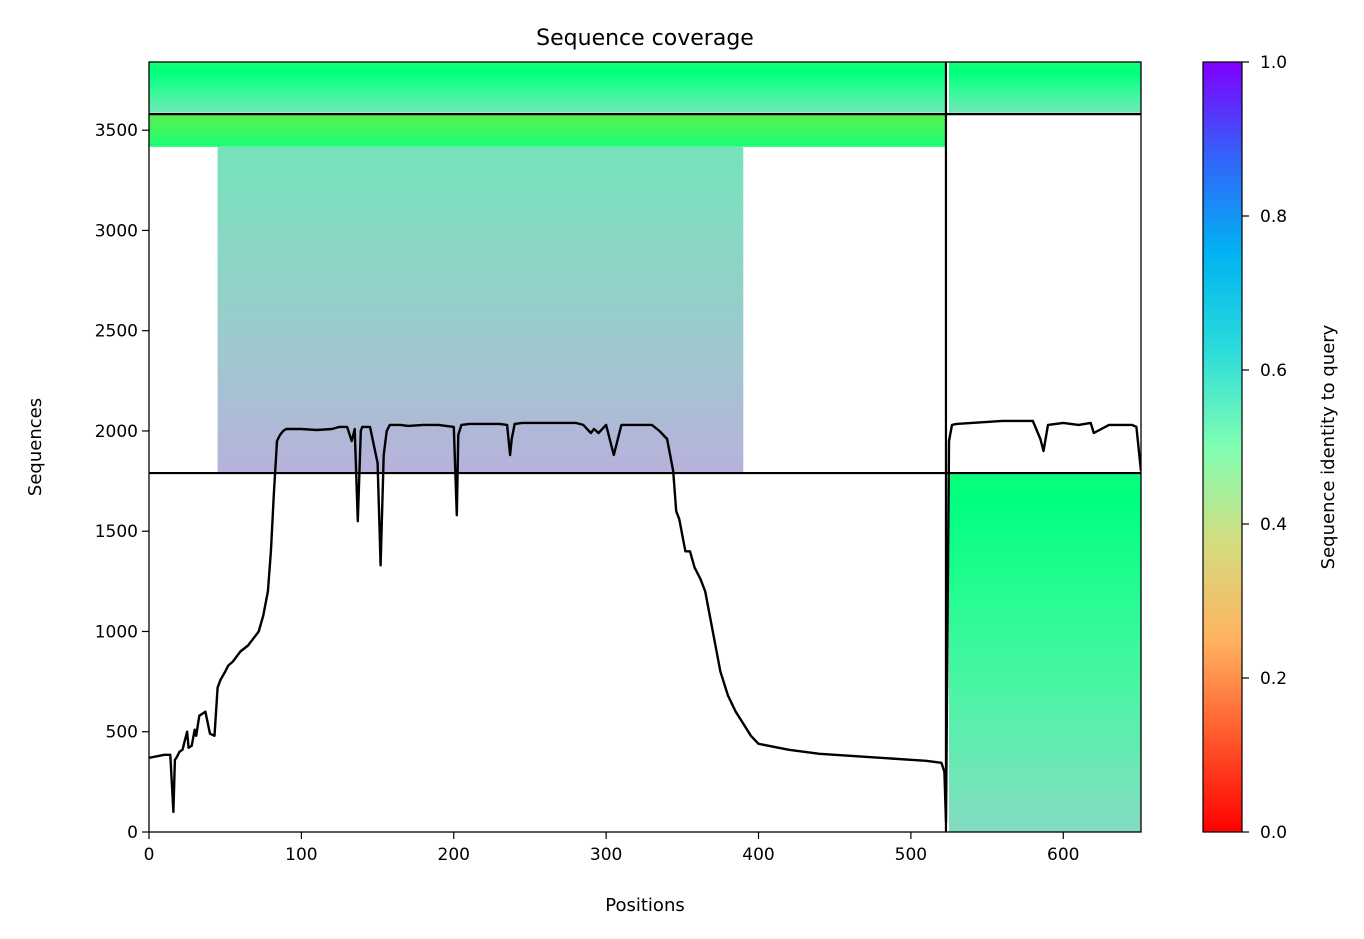  I want to click on heatmap-block-chain-a-paired-high-identity, so click(547, 130).